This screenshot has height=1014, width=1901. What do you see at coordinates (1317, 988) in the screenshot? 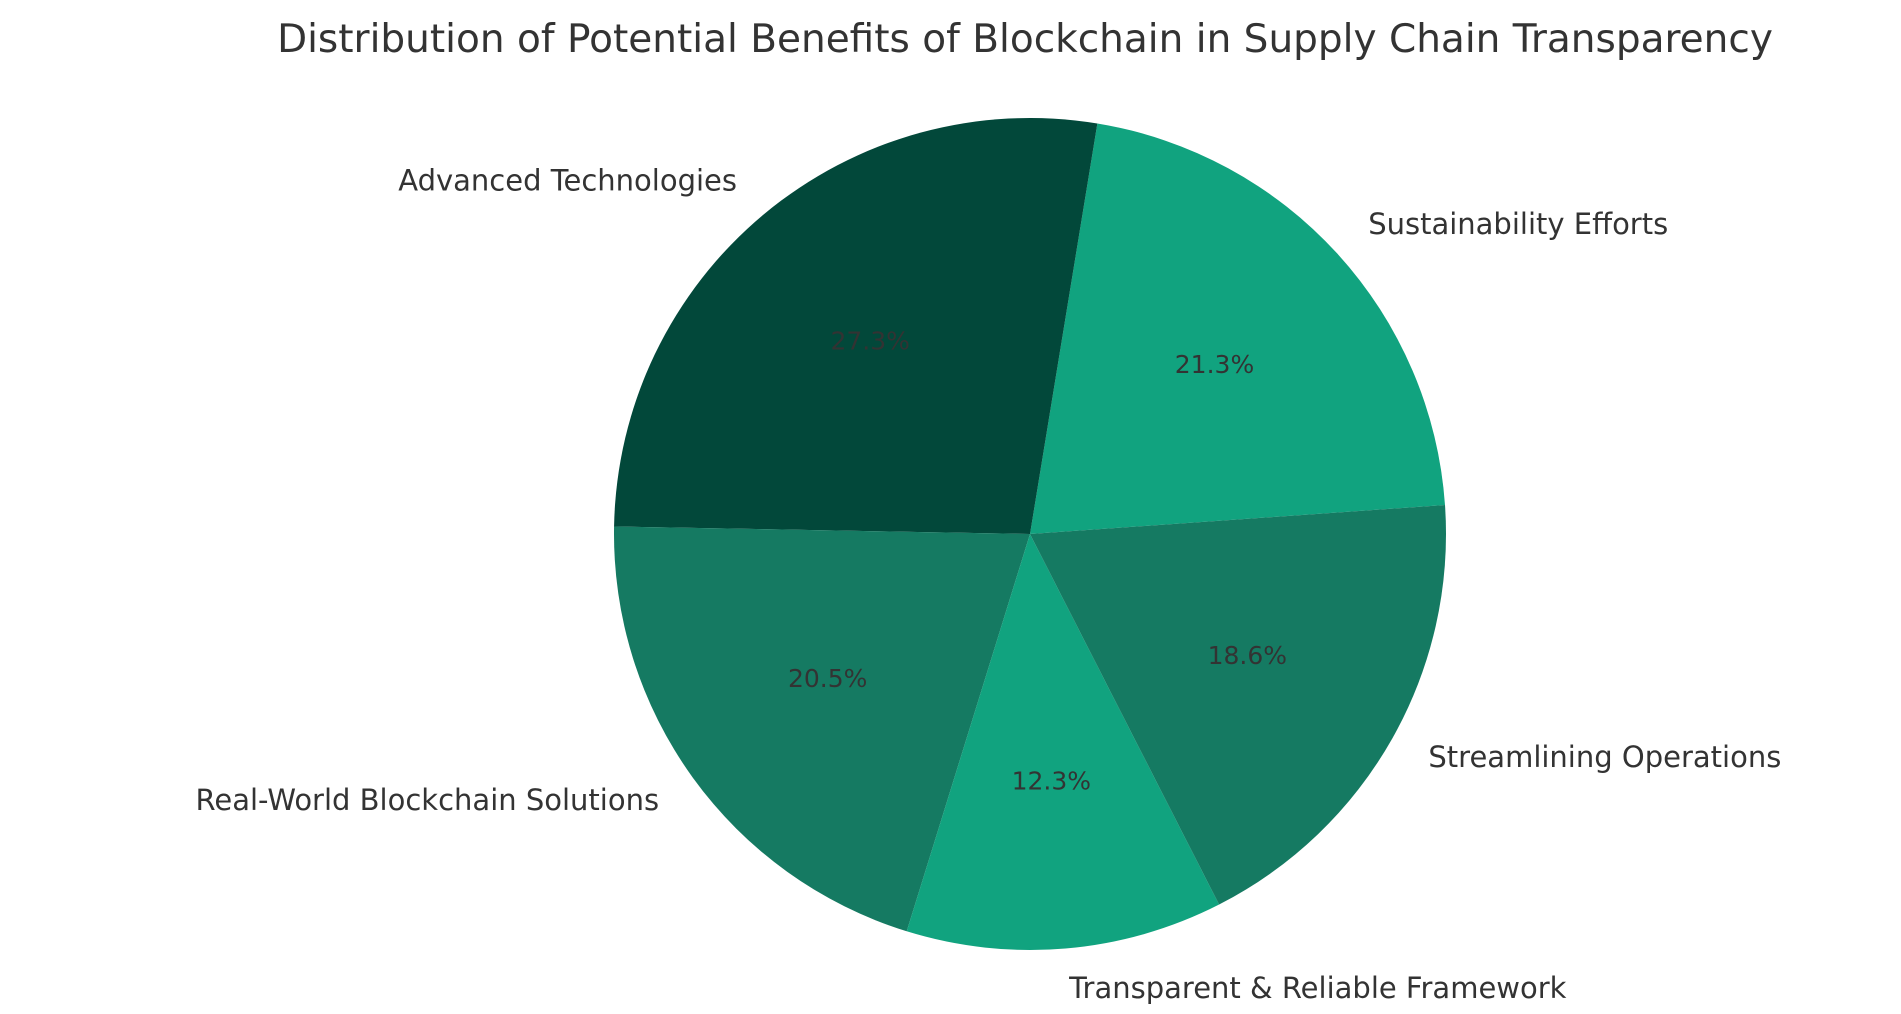
I see `slice-label-transparent-reliable-framework: Transparent & Reliable Framework` at bounding box center [1317, 988].